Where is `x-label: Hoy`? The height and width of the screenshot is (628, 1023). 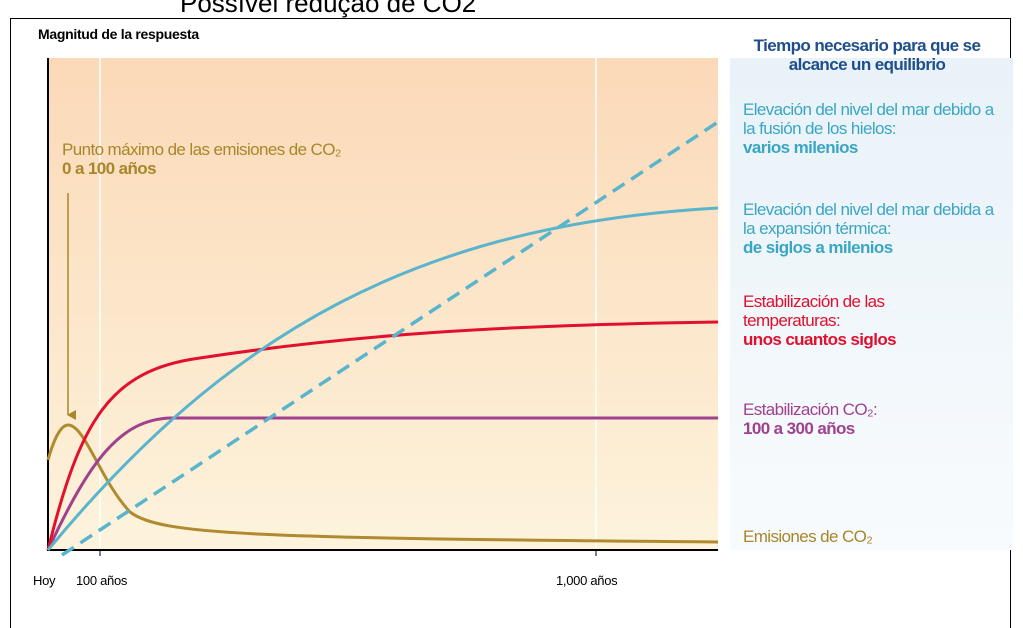
x-label: Hoy is located at coordinates (44, 580).